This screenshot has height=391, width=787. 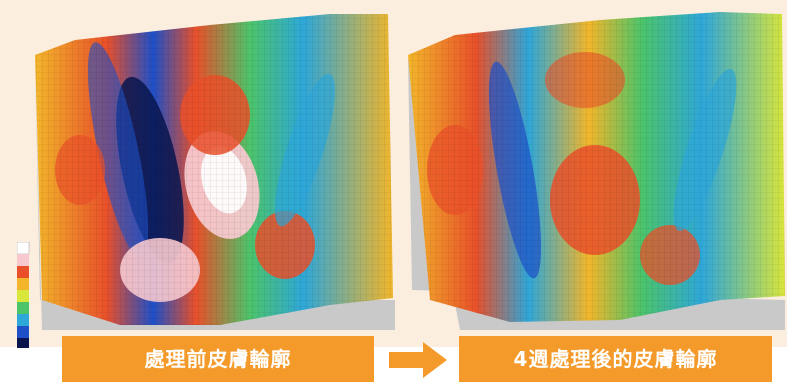 What do you see at coordinates (615, 359) in the screenshot?
I see `after-label: 4週處理後的皮膚輪廓` at bounding box center [615, 359].